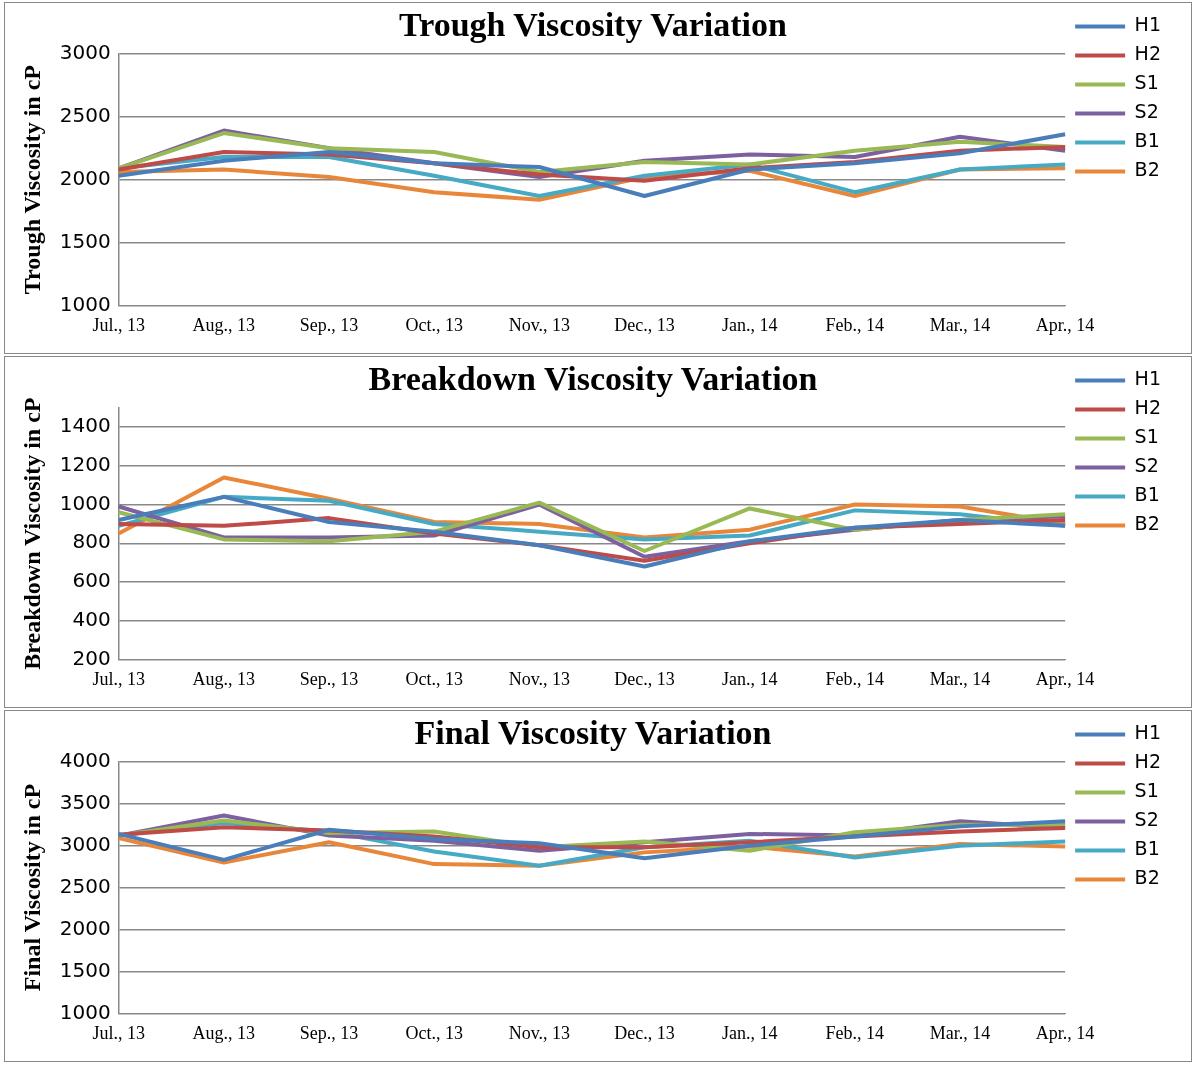 This screenshot has height=1086, width=1196. Describe the element at coordinates (593, 379) in the screenshot. I see `chart-title: Breakdown Viscosity Variation` at that location.